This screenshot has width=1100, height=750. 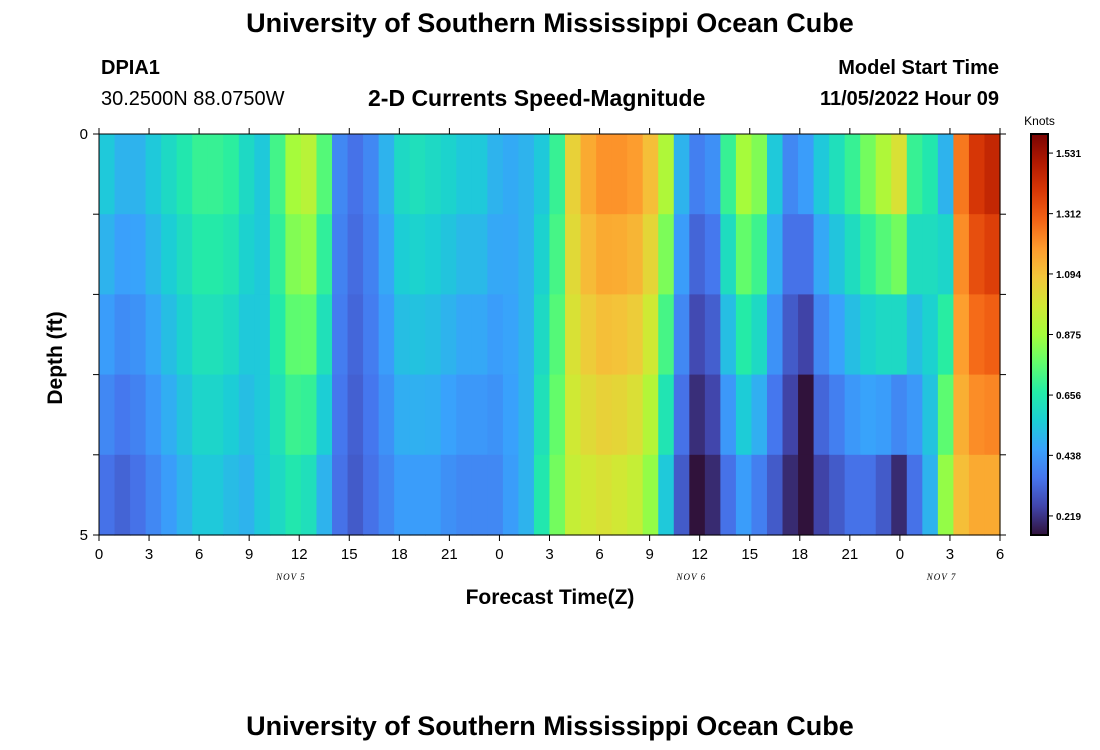 I want to click on colorbar-tick-label: 1.094, so click(x=1068, y=275).